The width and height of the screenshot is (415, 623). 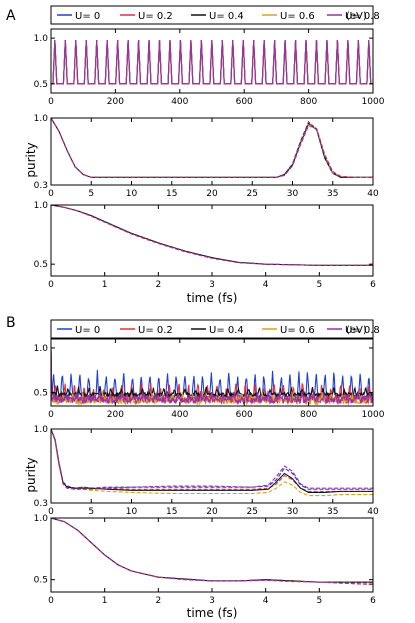 I want to click on ylabel-b: purity, so click(x=31, y=474).